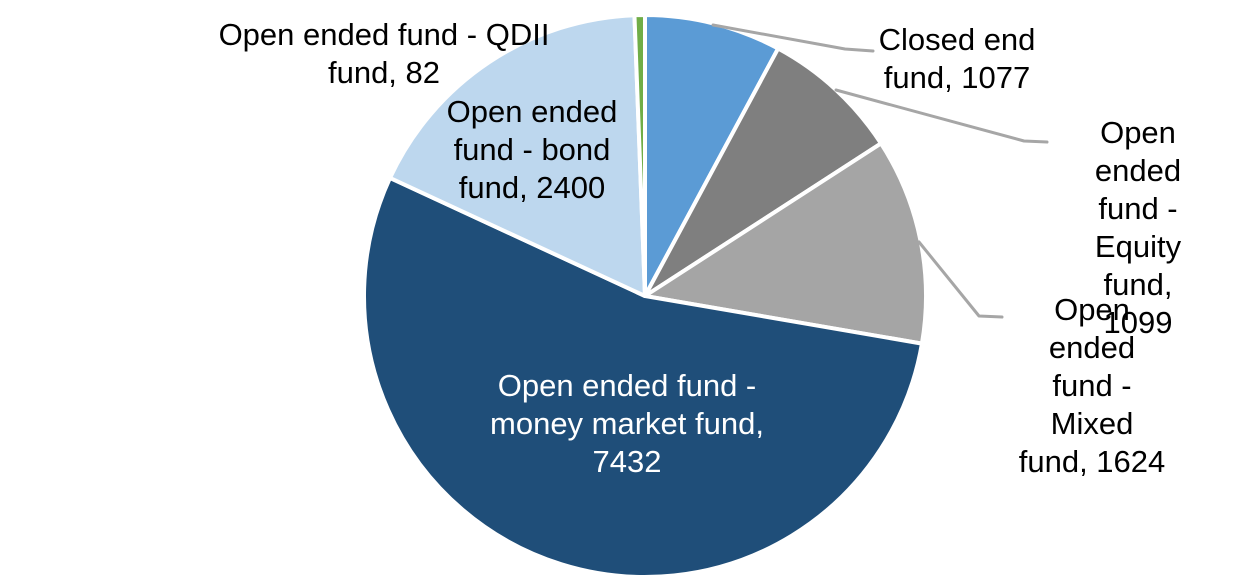  I want to click on pie-slice-open-ended-fund-qdii-fund, so click(639, 155).